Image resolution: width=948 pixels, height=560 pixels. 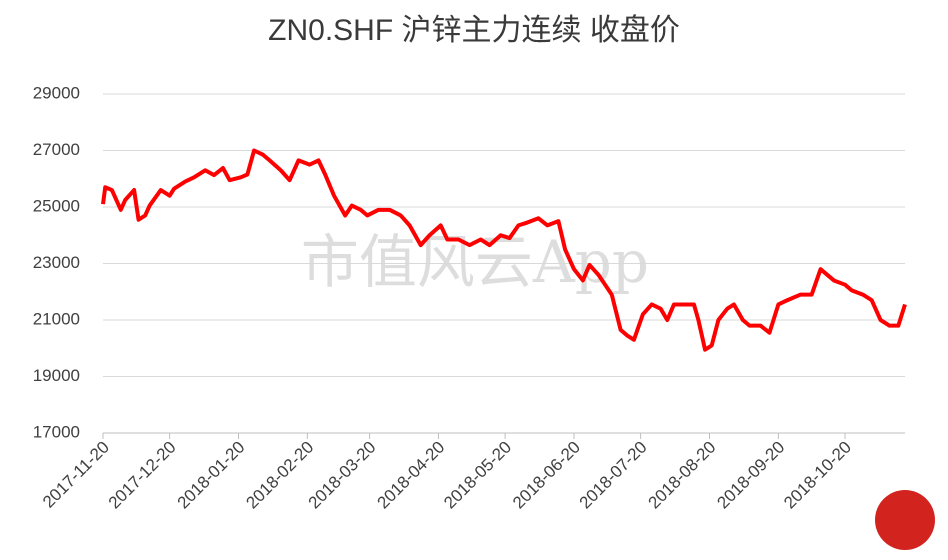 What do you see at coordinates (546, 475) in the screenshot?
I see `x-tick-label: 2018-06-20` at bounding box center [546, 475].